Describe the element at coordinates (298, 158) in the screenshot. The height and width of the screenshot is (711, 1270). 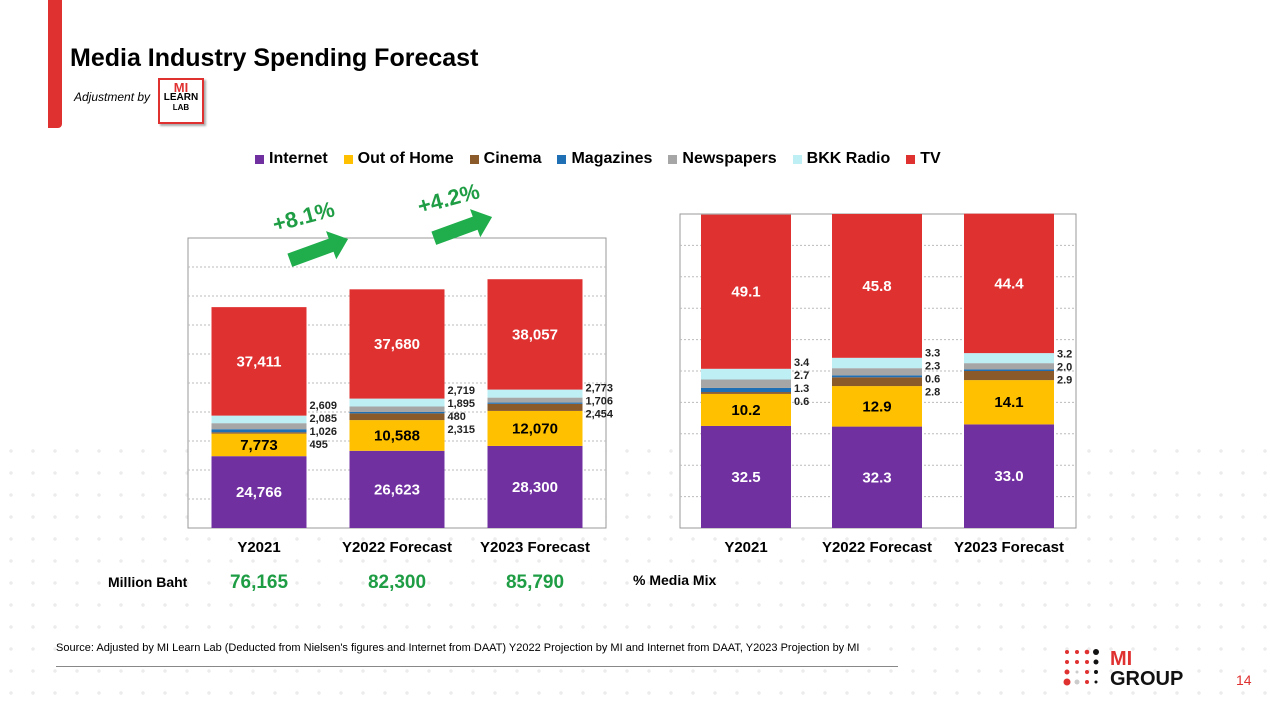
I see `legend-label: Internet` at that location.